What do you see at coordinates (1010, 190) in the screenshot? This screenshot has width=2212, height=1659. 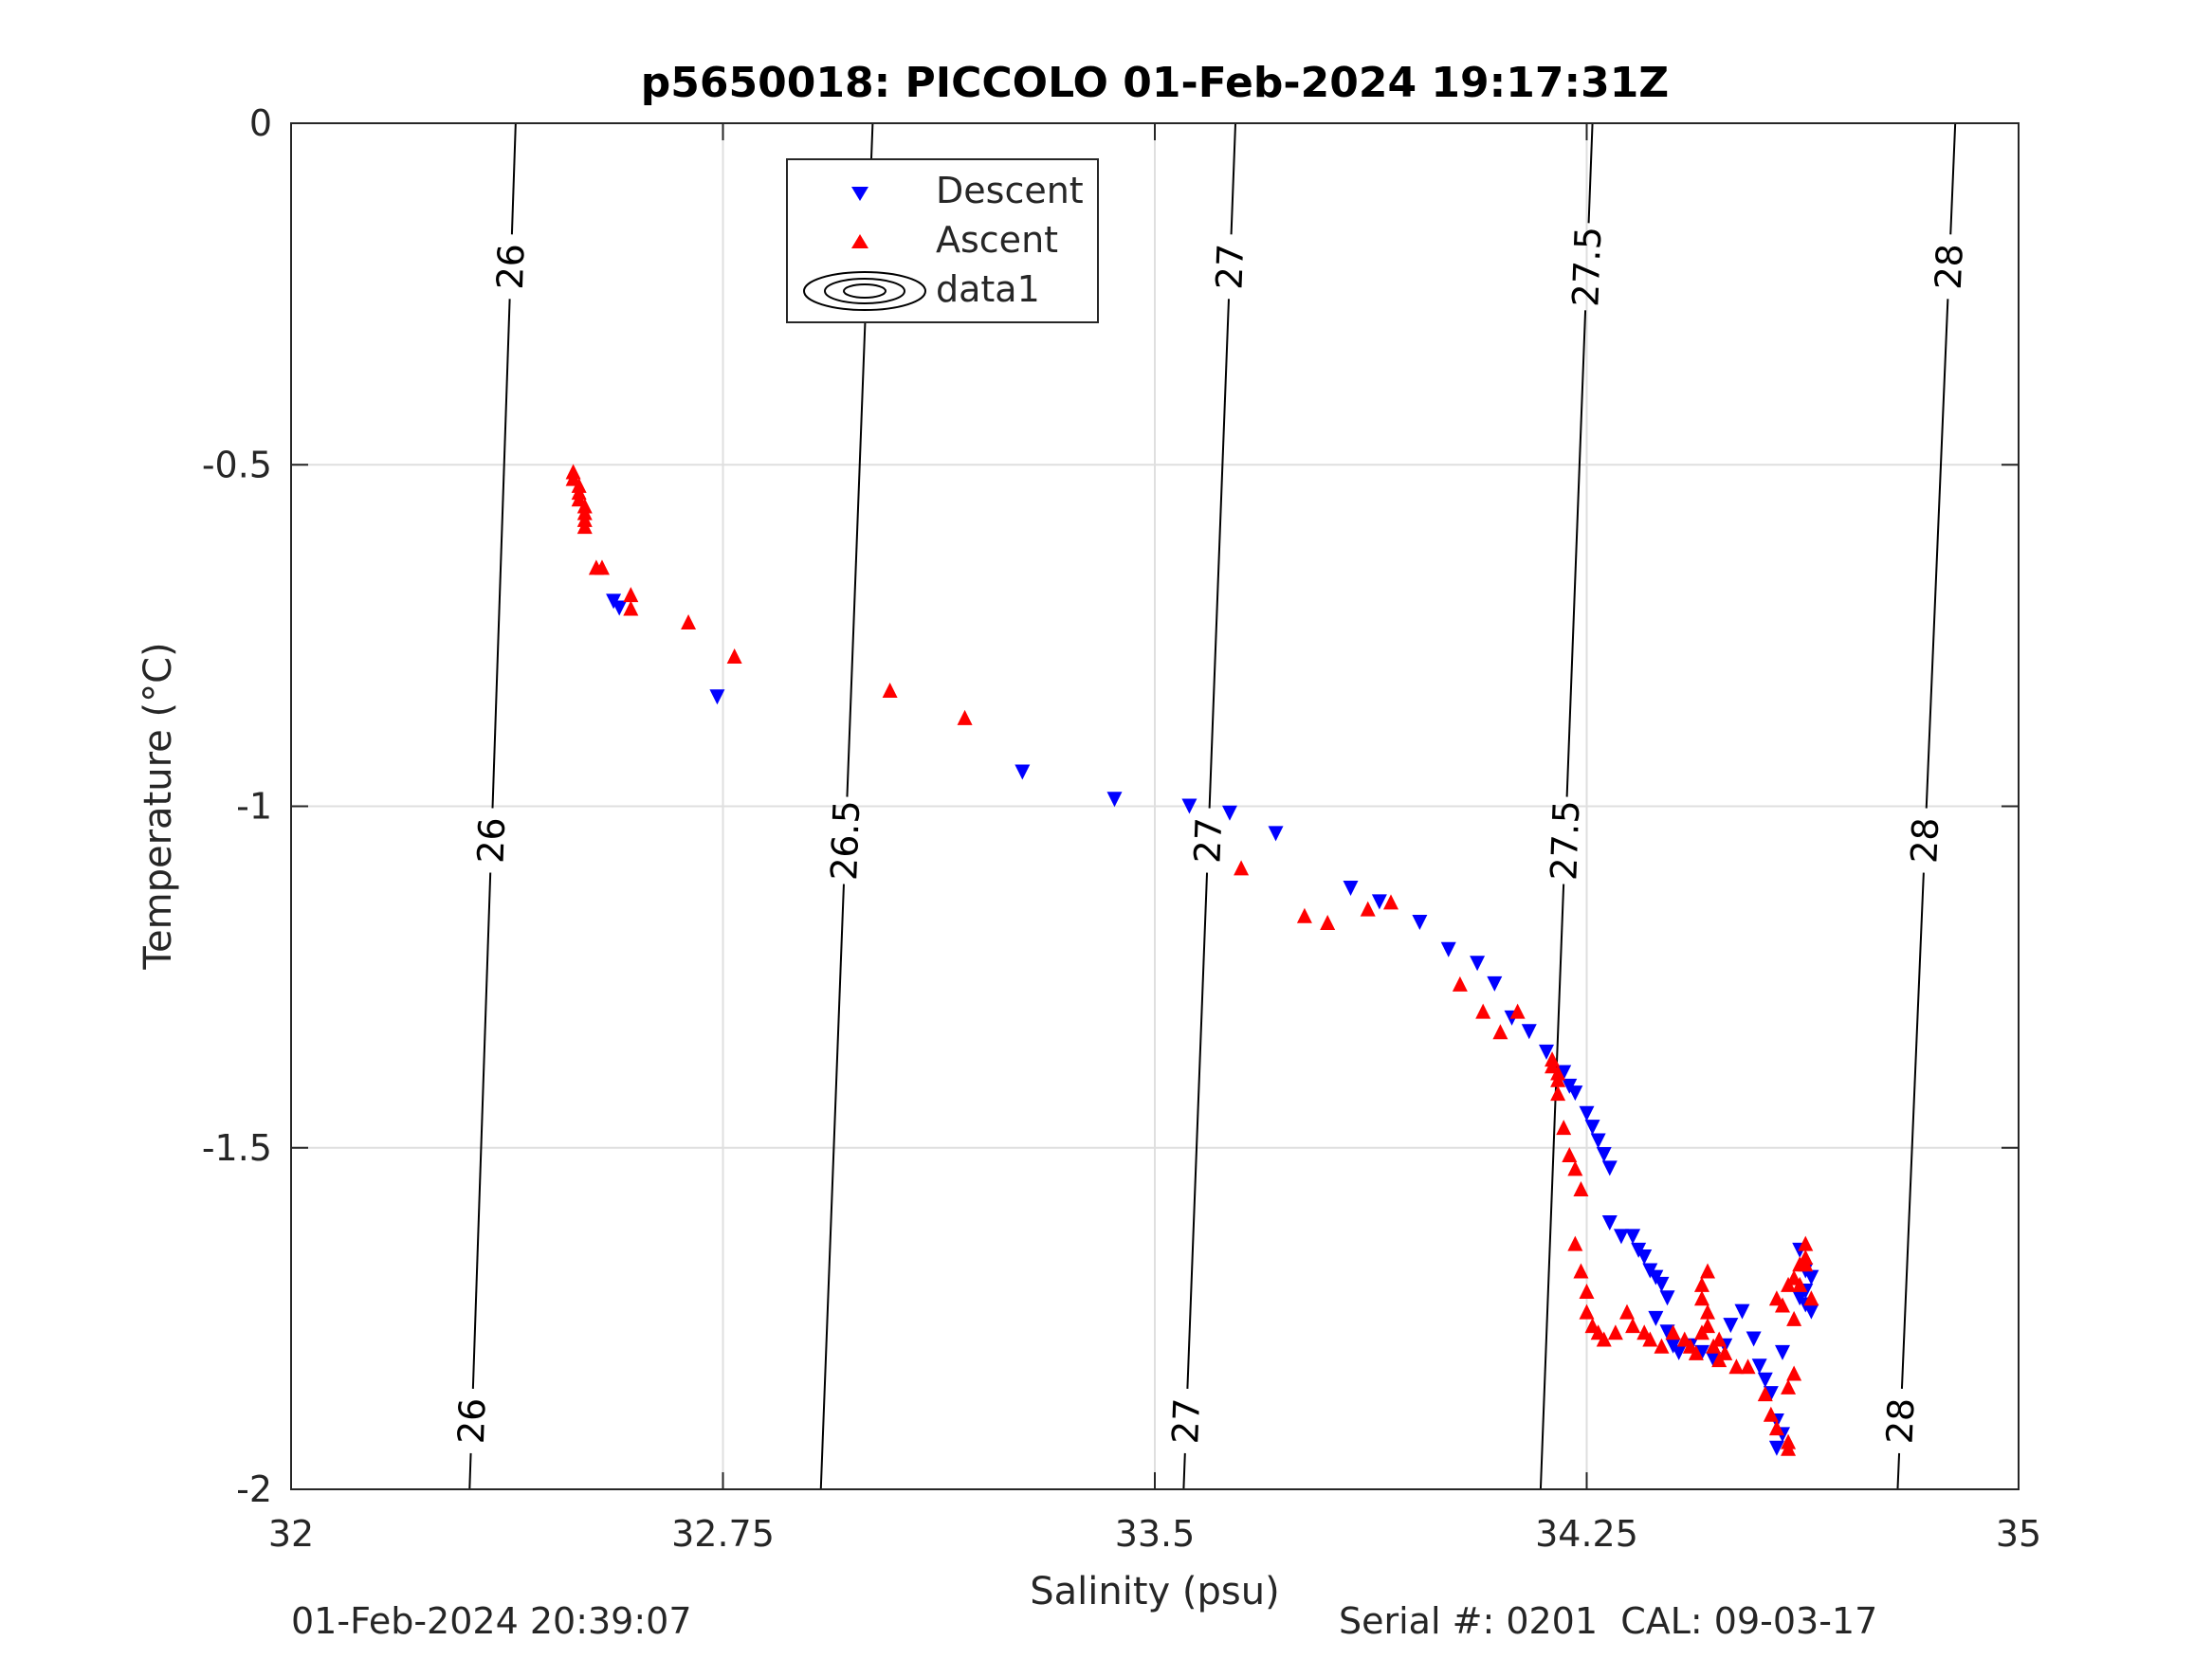 I see `legend-descent-label: Descent` at bounding box center [1010, 190].